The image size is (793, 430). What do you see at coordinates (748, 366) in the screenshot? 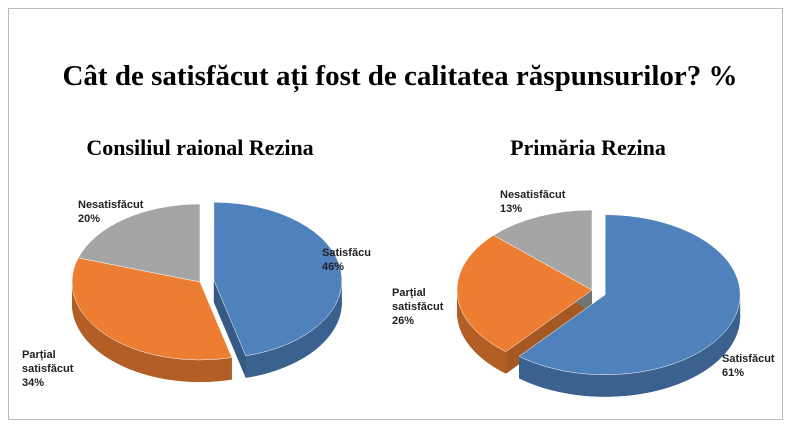
I see `data-label: Satisfăcut 61%` at bounding box center [748, 366].